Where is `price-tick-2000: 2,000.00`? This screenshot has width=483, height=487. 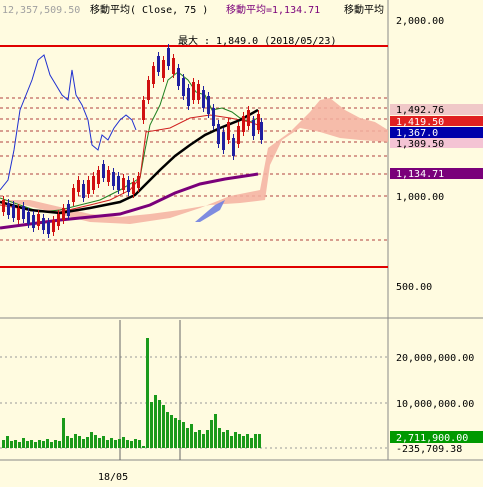
price-tick-2000: 2,000.00 is located at coordinates (420, 21).